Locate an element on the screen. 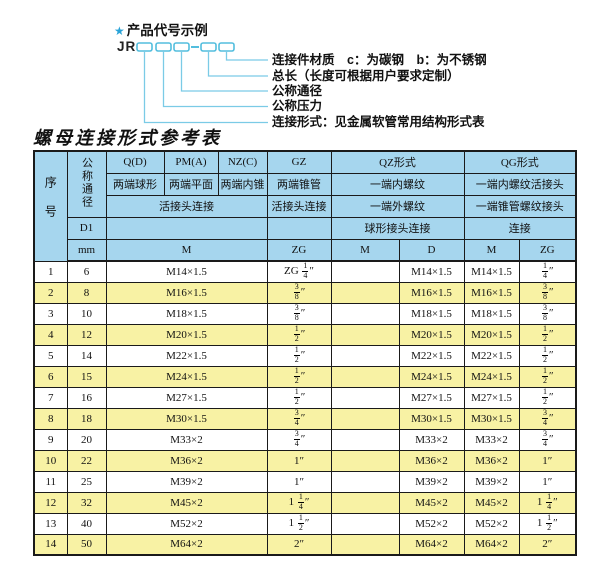  cell-qg-m: M18×1.5 is located at coordinates (491, 313).